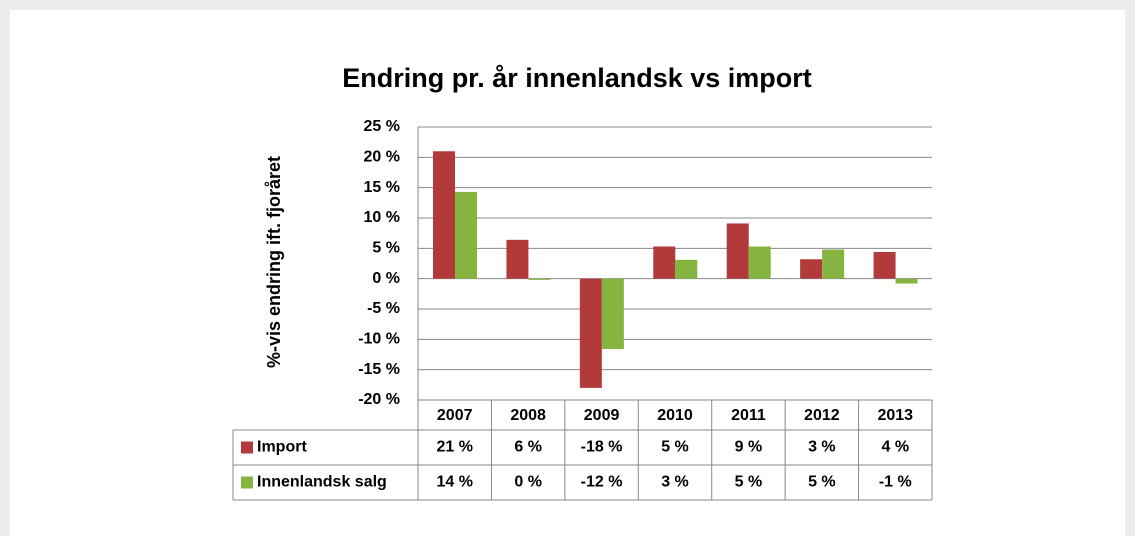 Image resolution: width=1135 pixels, height=536 pixels. Describe the element at coordinates (895, 447) in the screenshot. I see `table-value: 4 %` at that location.